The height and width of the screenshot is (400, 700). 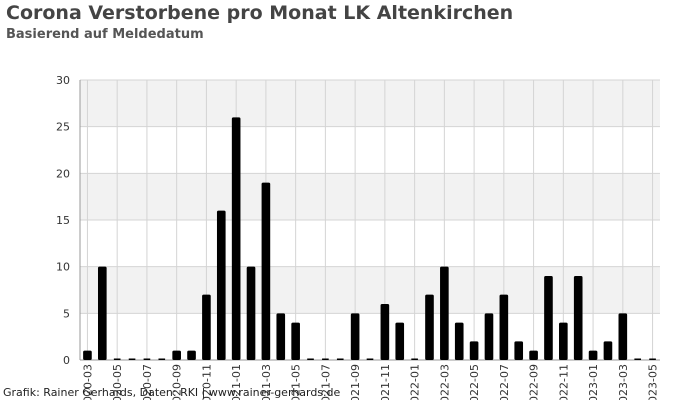 I want to click on x-tick-label: 2022-11, so click(x=563, y=382).